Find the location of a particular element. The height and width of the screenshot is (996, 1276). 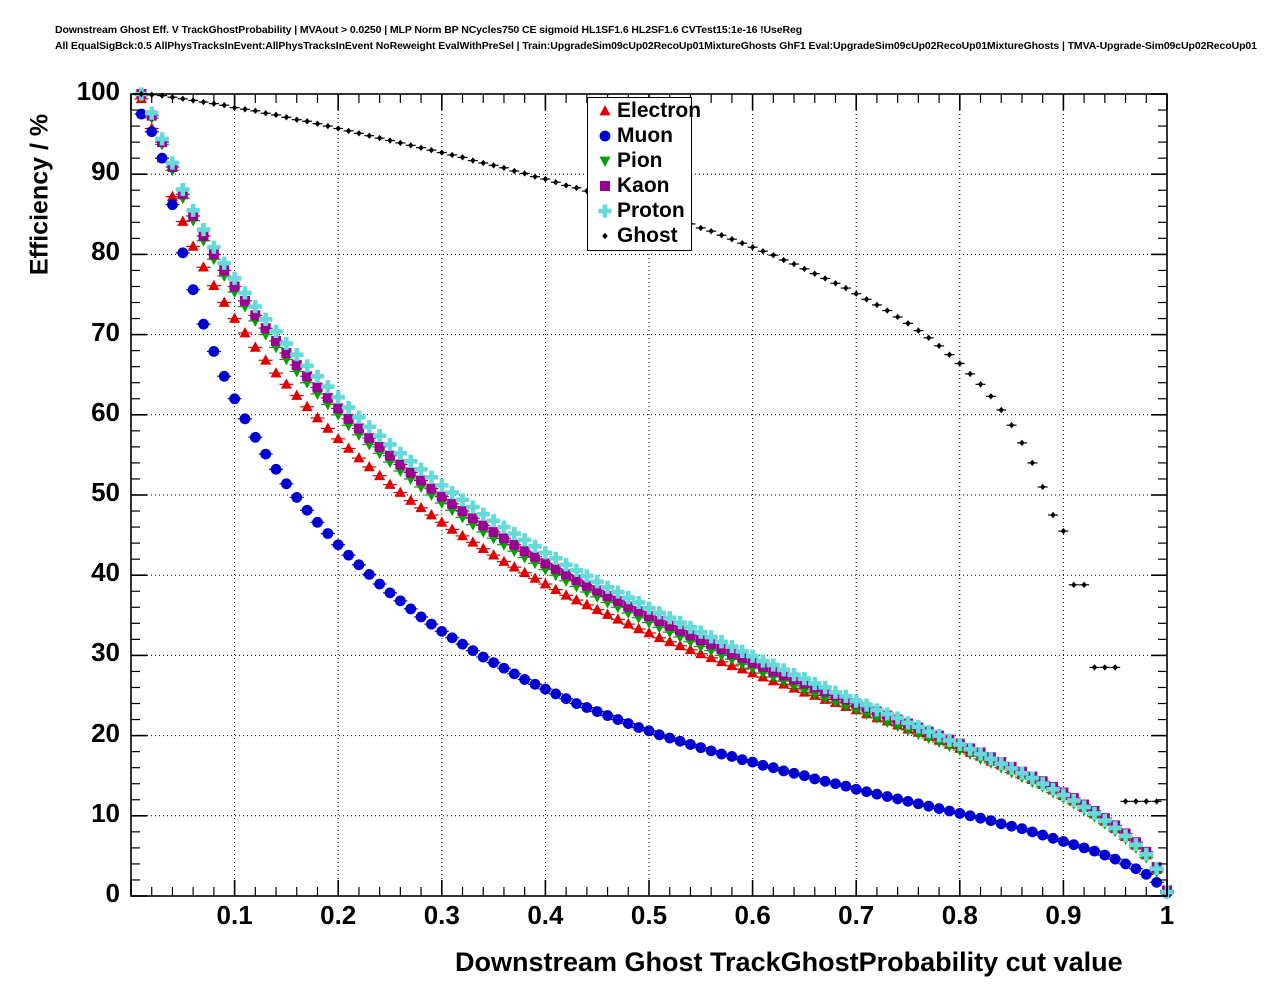

y-tick-label: 10 is located at coordinates (105, 812).